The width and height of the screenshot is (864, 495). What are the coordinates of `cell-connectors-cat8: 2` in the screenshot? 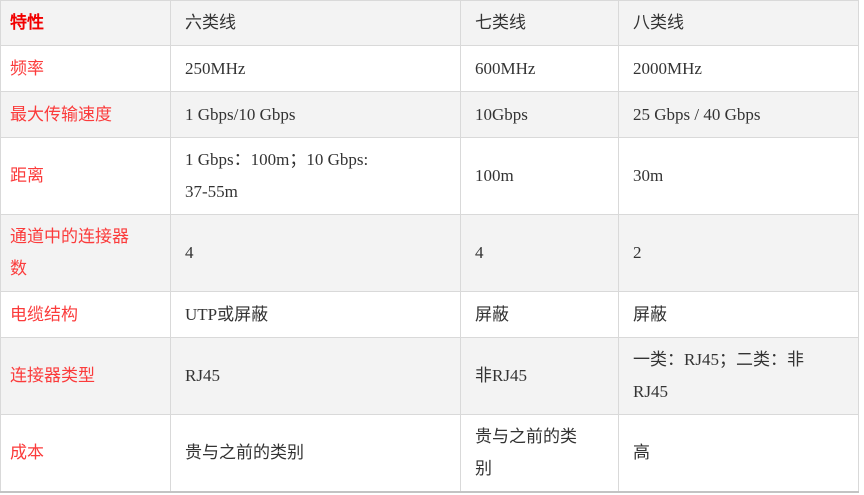 It's located at (738, 253).